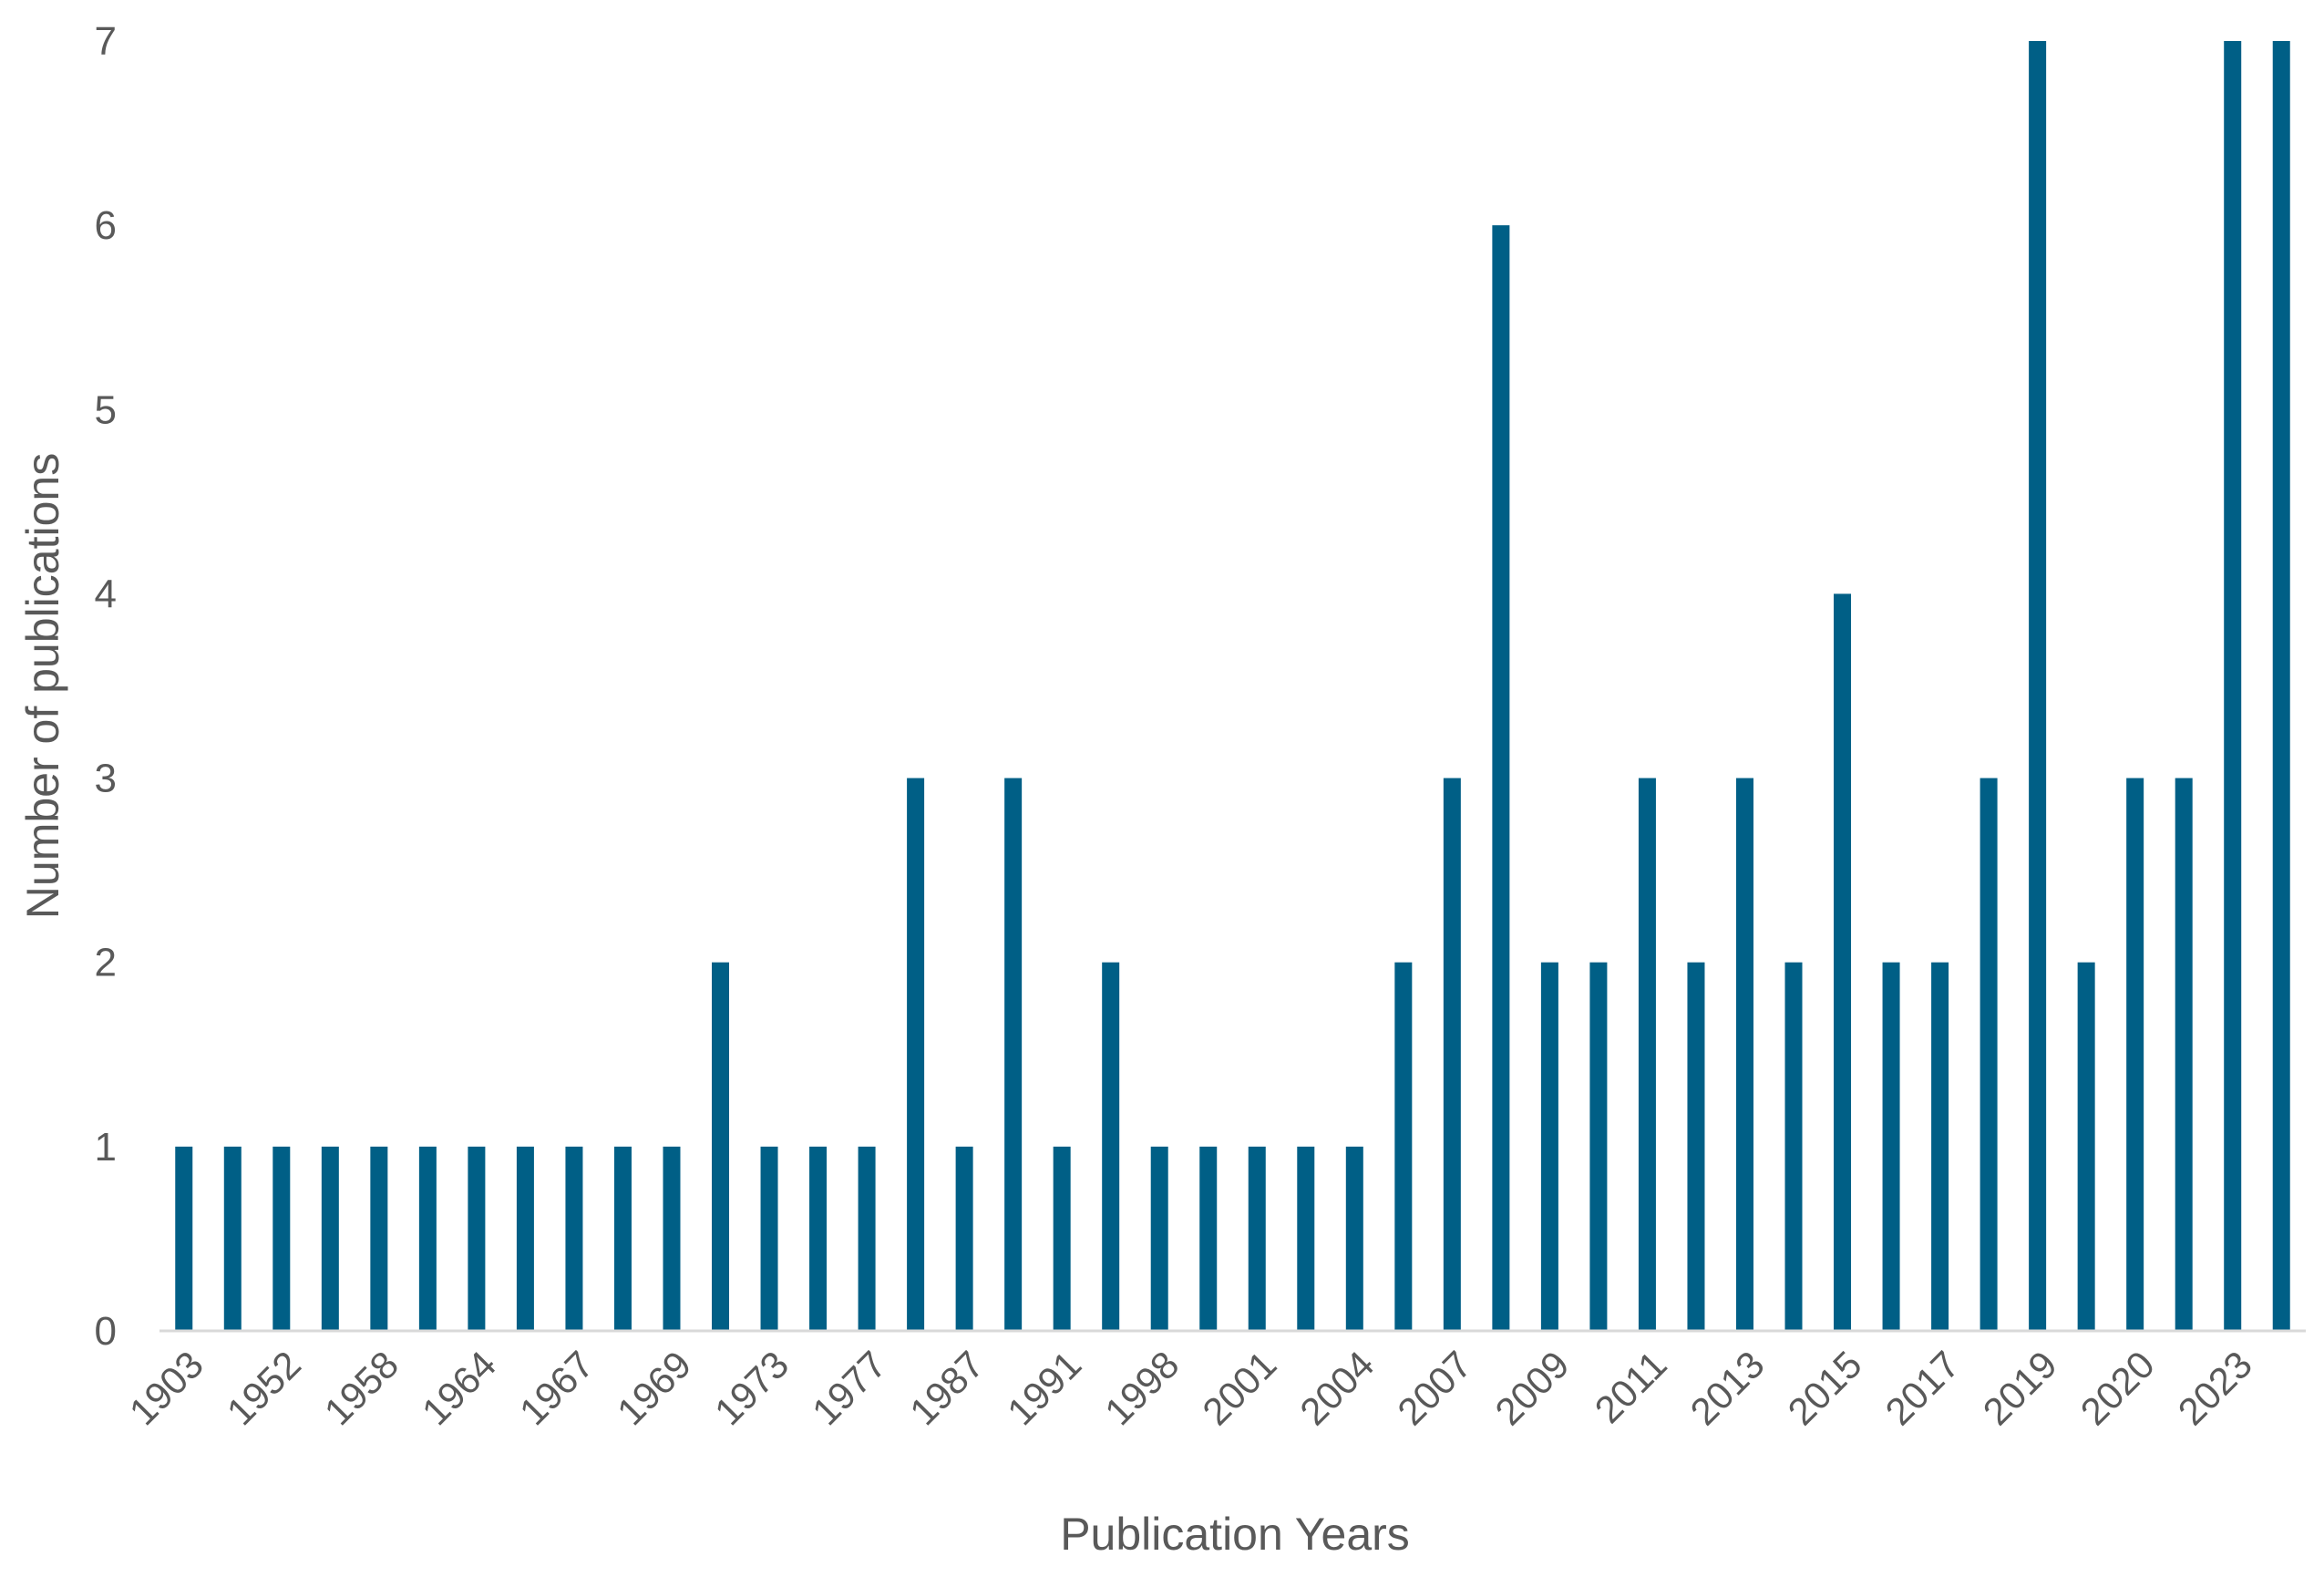 This screenshot has height=1577, width=2324. What do you see at coordinates (1235, 1534) in the screenshot?
I see `x-axis-title: Publication Years` at bounding box center [1235, 1534].